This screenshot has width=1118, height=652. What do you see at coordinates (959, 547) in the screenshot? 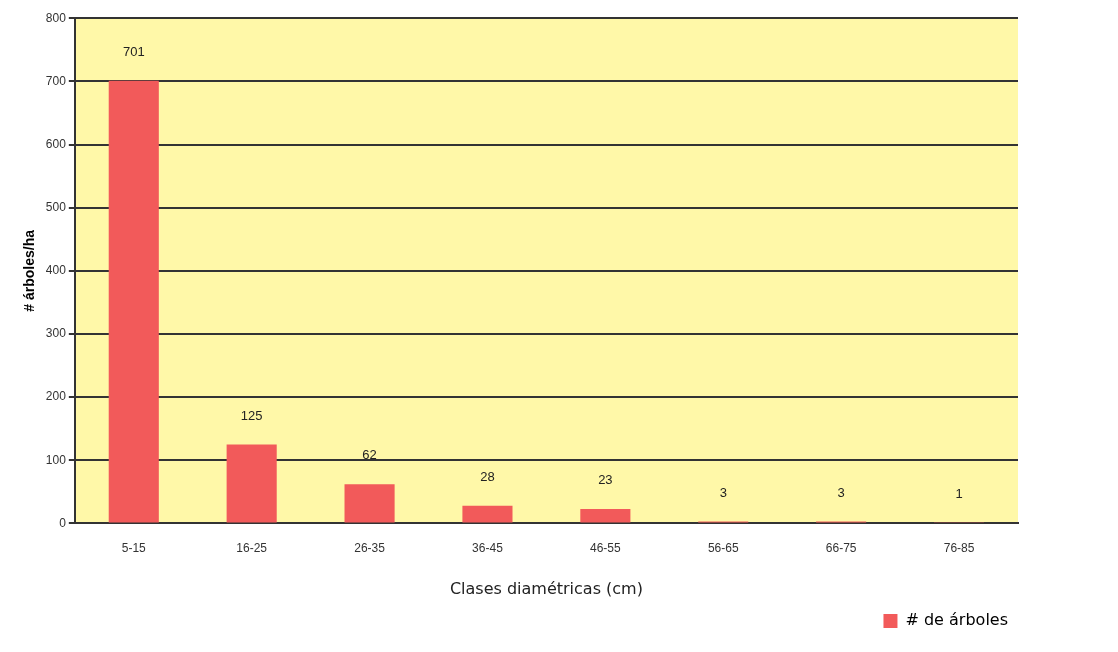
I see `x-tick-label: 76-85` at bounding box center [959, 547].